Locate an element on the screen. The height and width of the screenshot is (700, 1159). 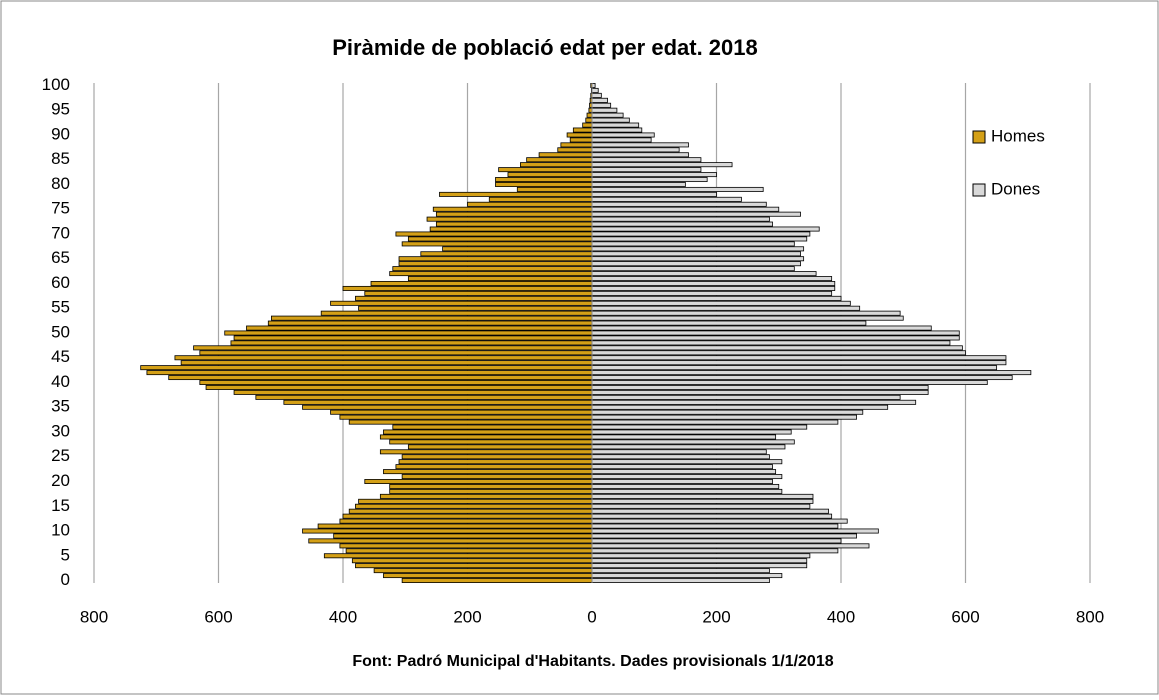
y-tick-label: 55 is located at coordinates (60, 307).